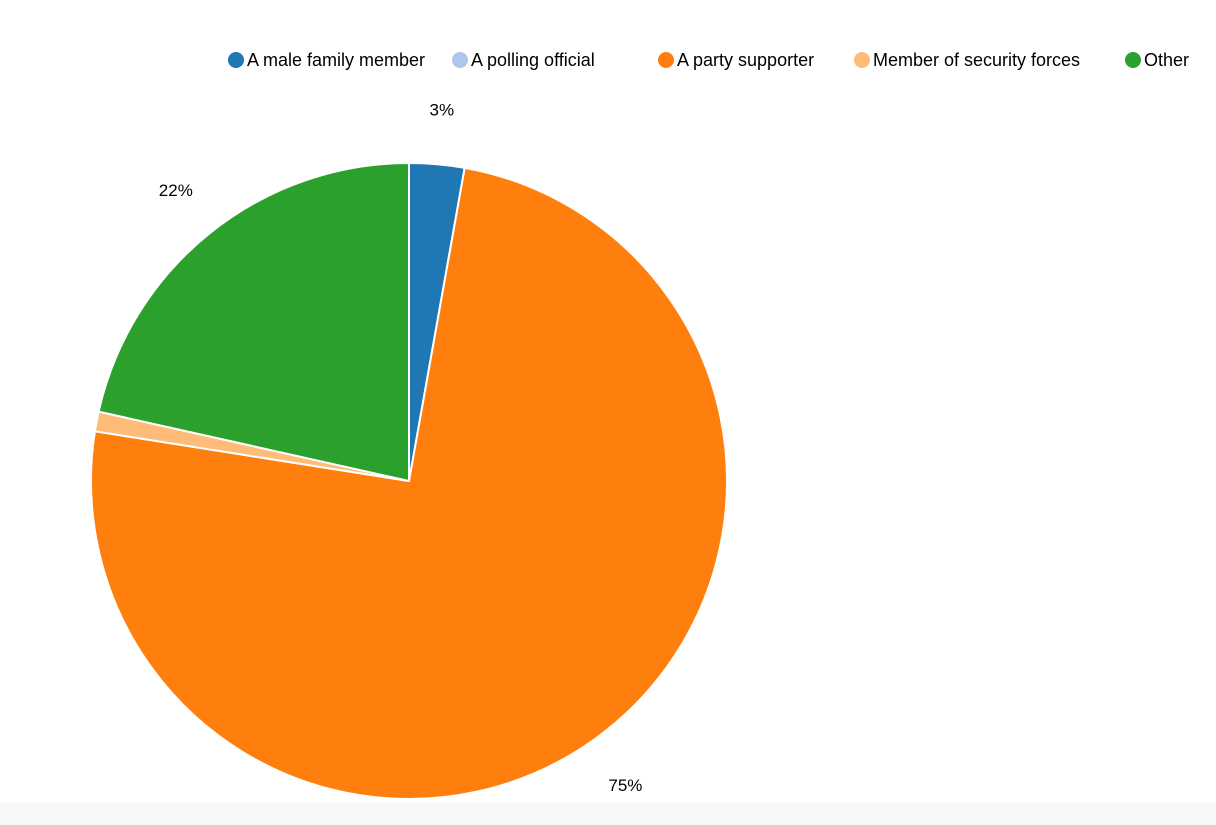 This screenshot has width=1216, height=825. I want to click on legend-item-other: Other, so click(1157, 60).